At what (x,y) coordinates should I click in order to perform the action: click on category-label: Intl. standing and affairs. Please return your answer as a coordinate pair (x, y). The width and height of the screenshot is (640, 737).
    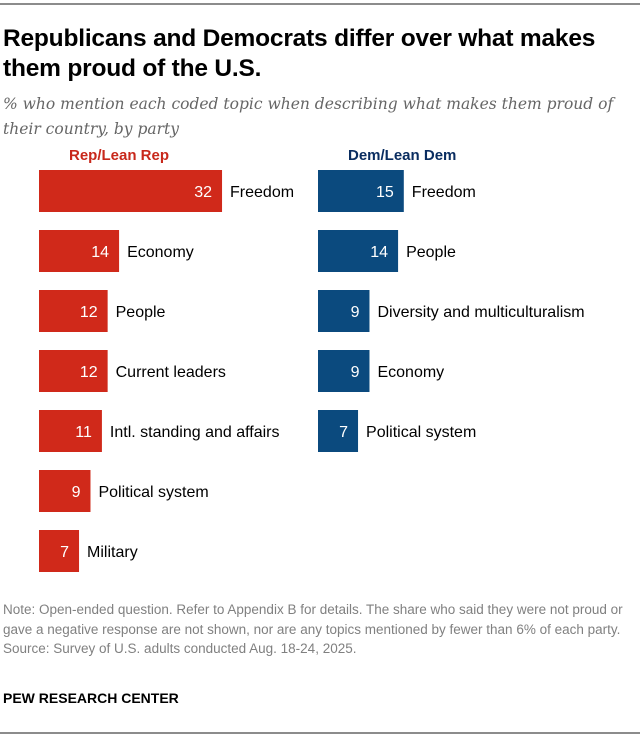
    Looking at the image, I should click on (195, 432).